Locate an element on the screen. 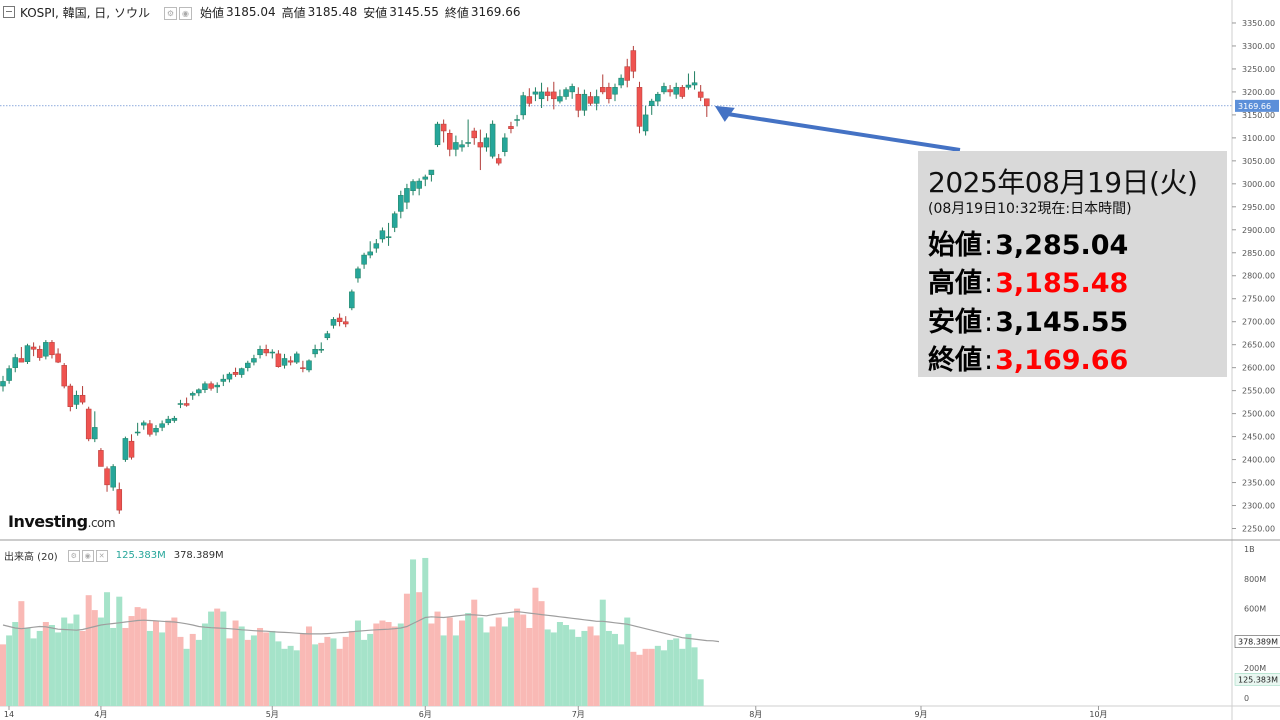 This screenshot has height=720, width=1280. close-value: 3169.66 is located at coordinates (495, 12).